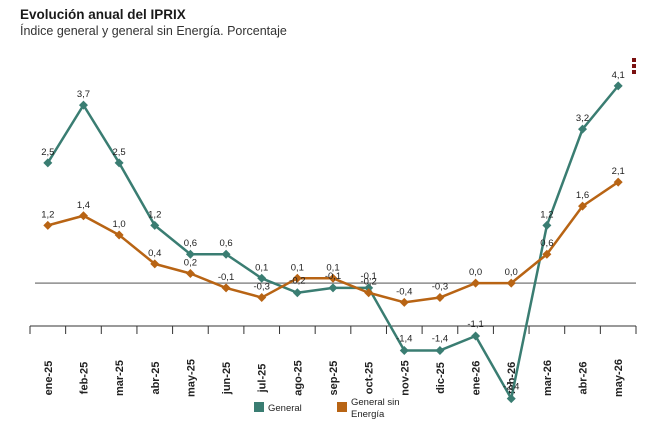 The height and width of the screenshot is (430, 670). I want to click on x-tick-label: feb-25, so click(84, 378).